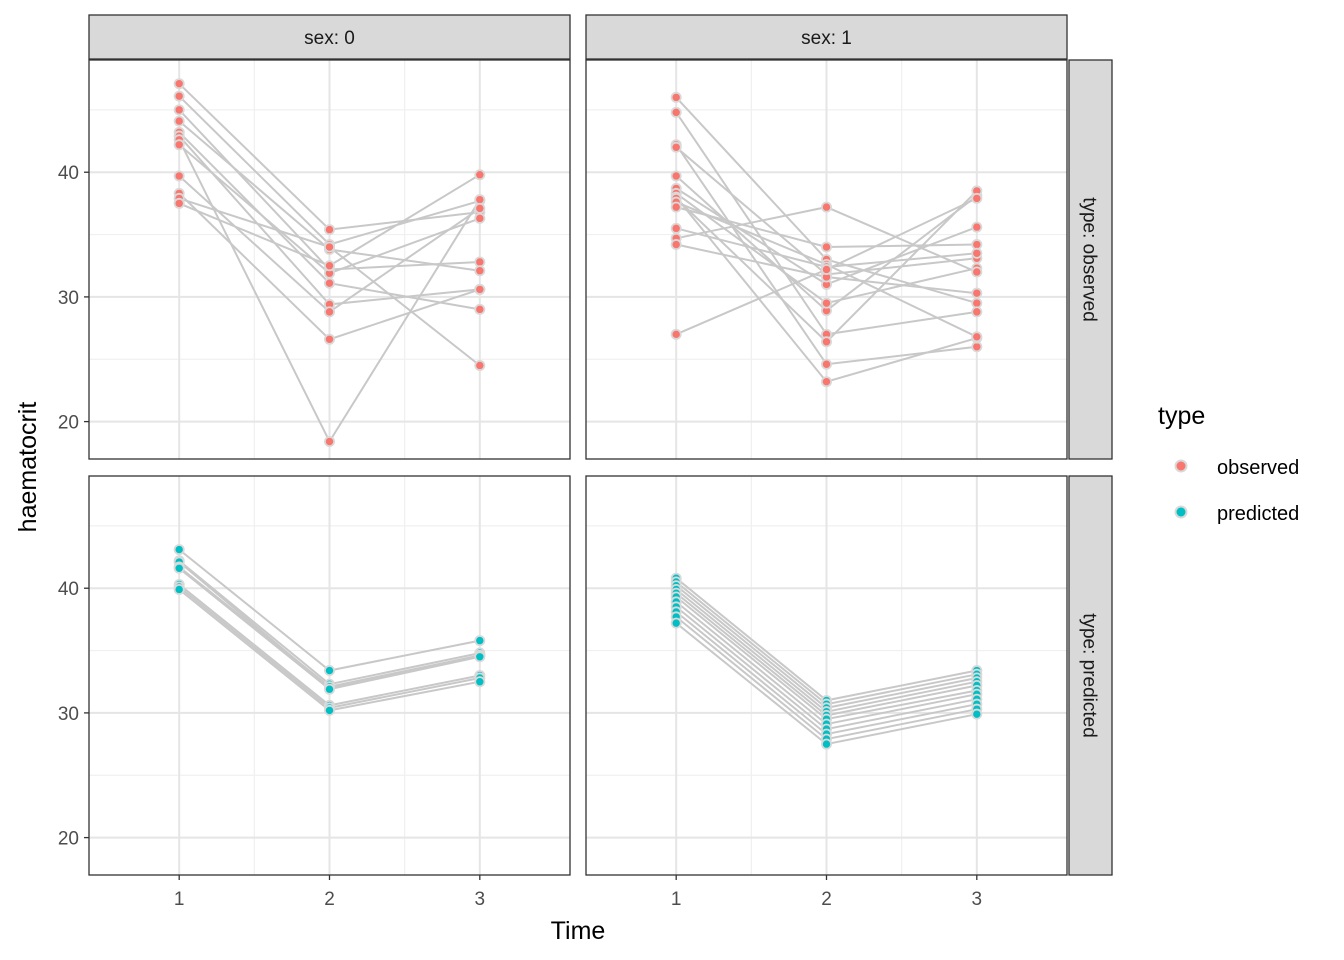 This screenshot has height=960, width=1344. Describe the element at coordinates (28, 467) in the screenshot. I see `y-axis-title: haematocrit` at that location.